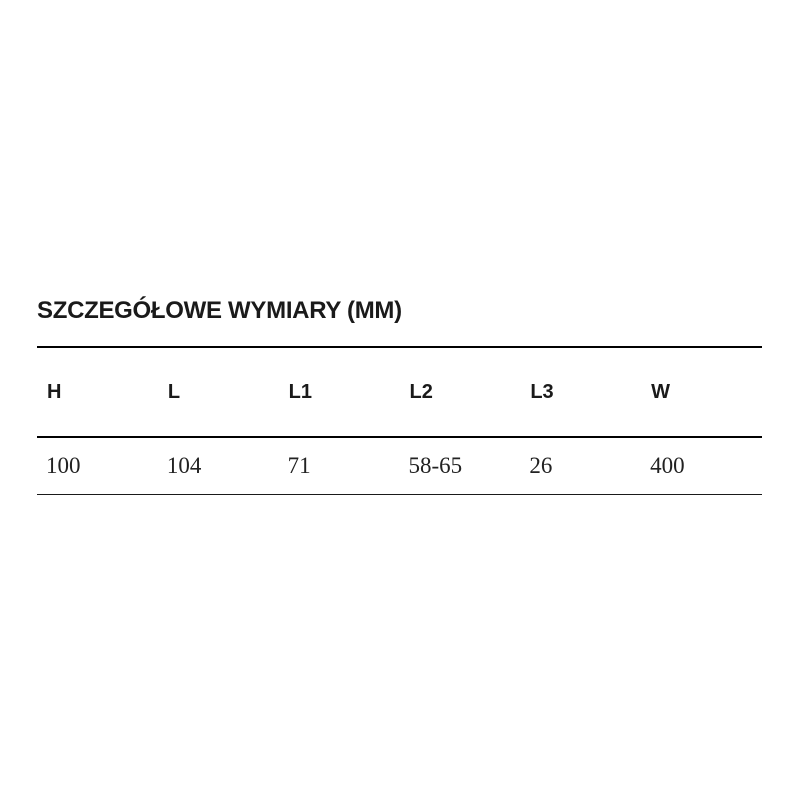 Image resolution: width=800 pixels, height=800 pixels. Describe the element at coordinates (581, 466) in the screenshot. I see `cell-l3: 26` at that location.